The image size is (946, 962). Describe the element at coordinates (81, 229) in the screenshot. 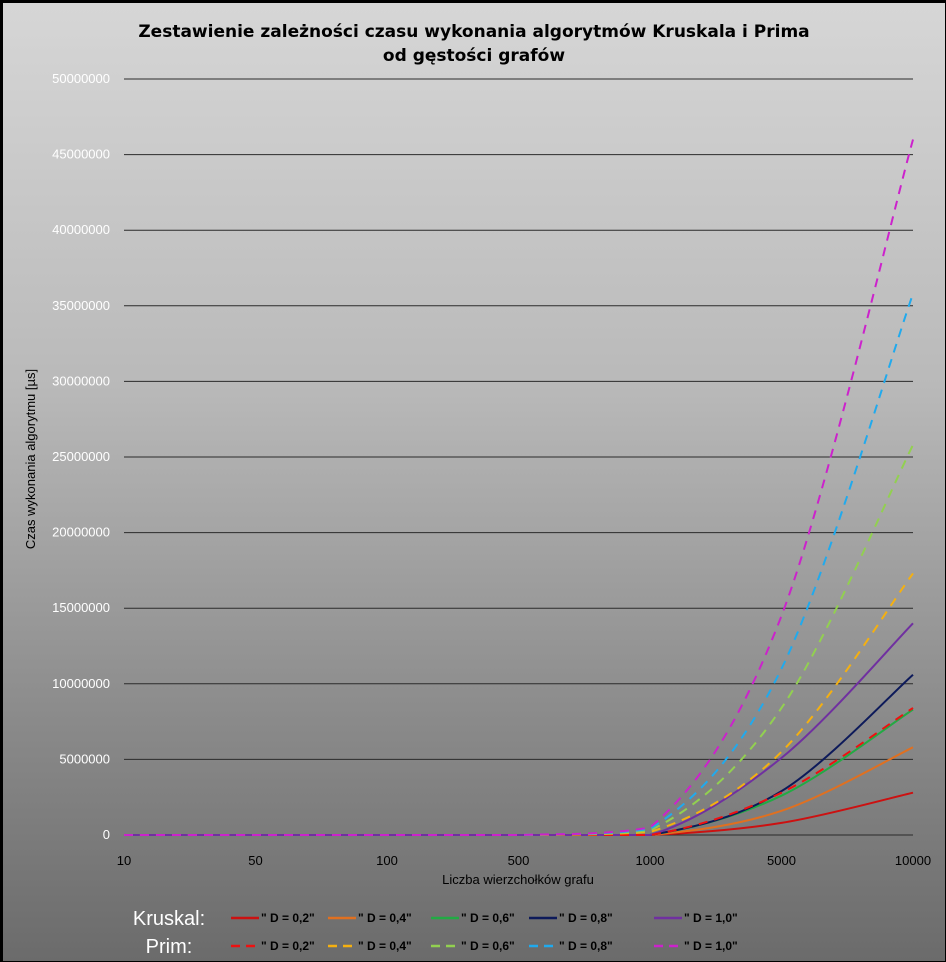

I see `y-tick-label: 40000000` at that location.